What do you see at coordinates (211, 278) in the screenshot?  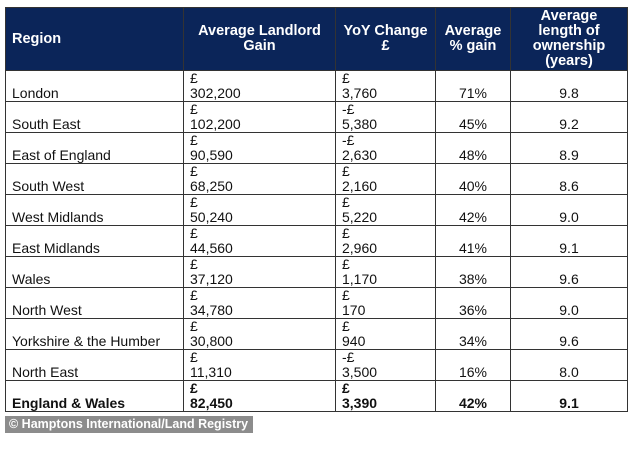 I see `gain-value: 37,120` at bounding box center [211, 278].